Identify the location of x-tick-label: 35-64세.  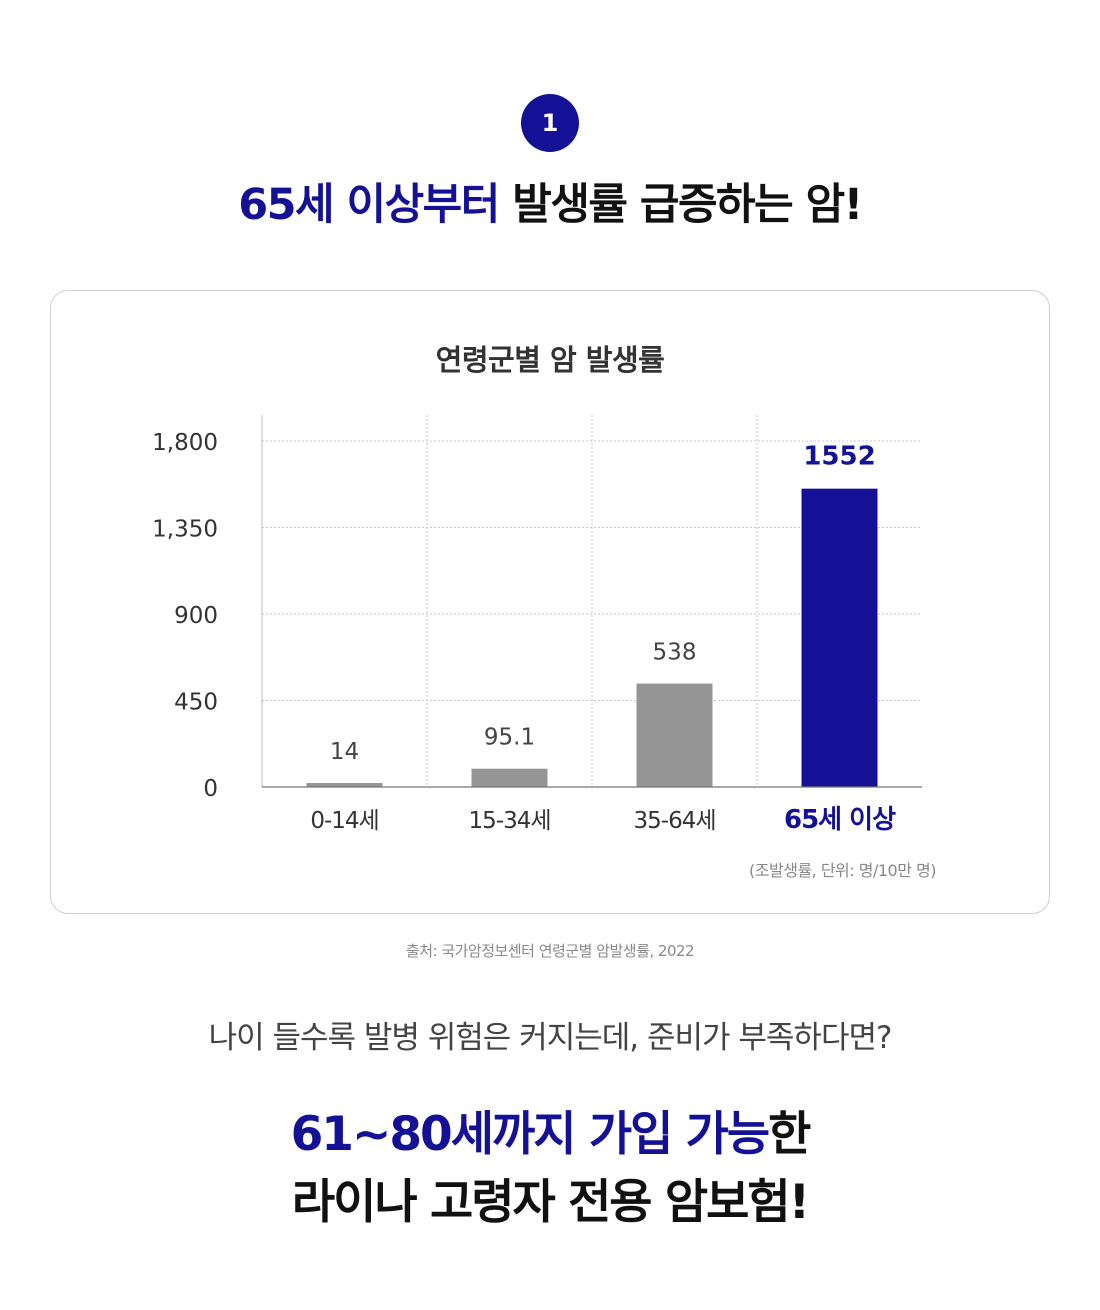
(675, 821).